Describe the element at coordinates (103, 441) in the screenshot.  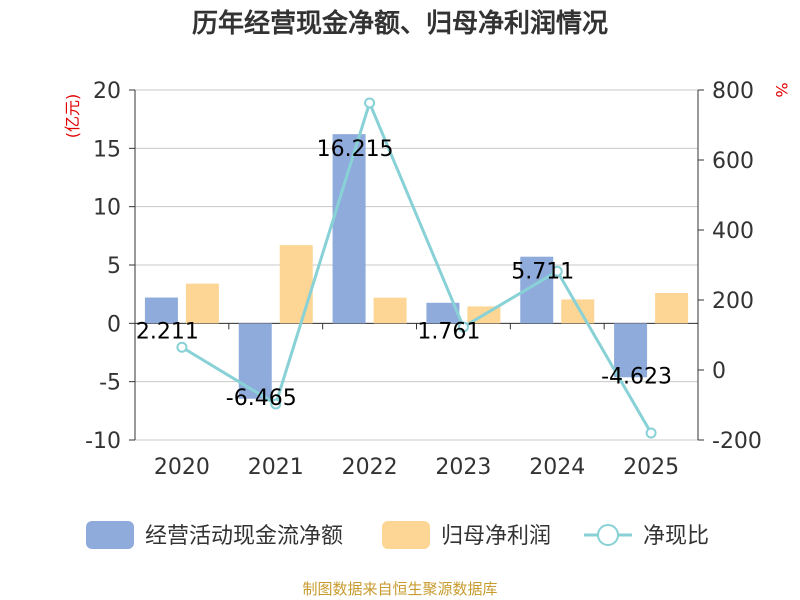
I see `left-tick-label: -10` at that location.